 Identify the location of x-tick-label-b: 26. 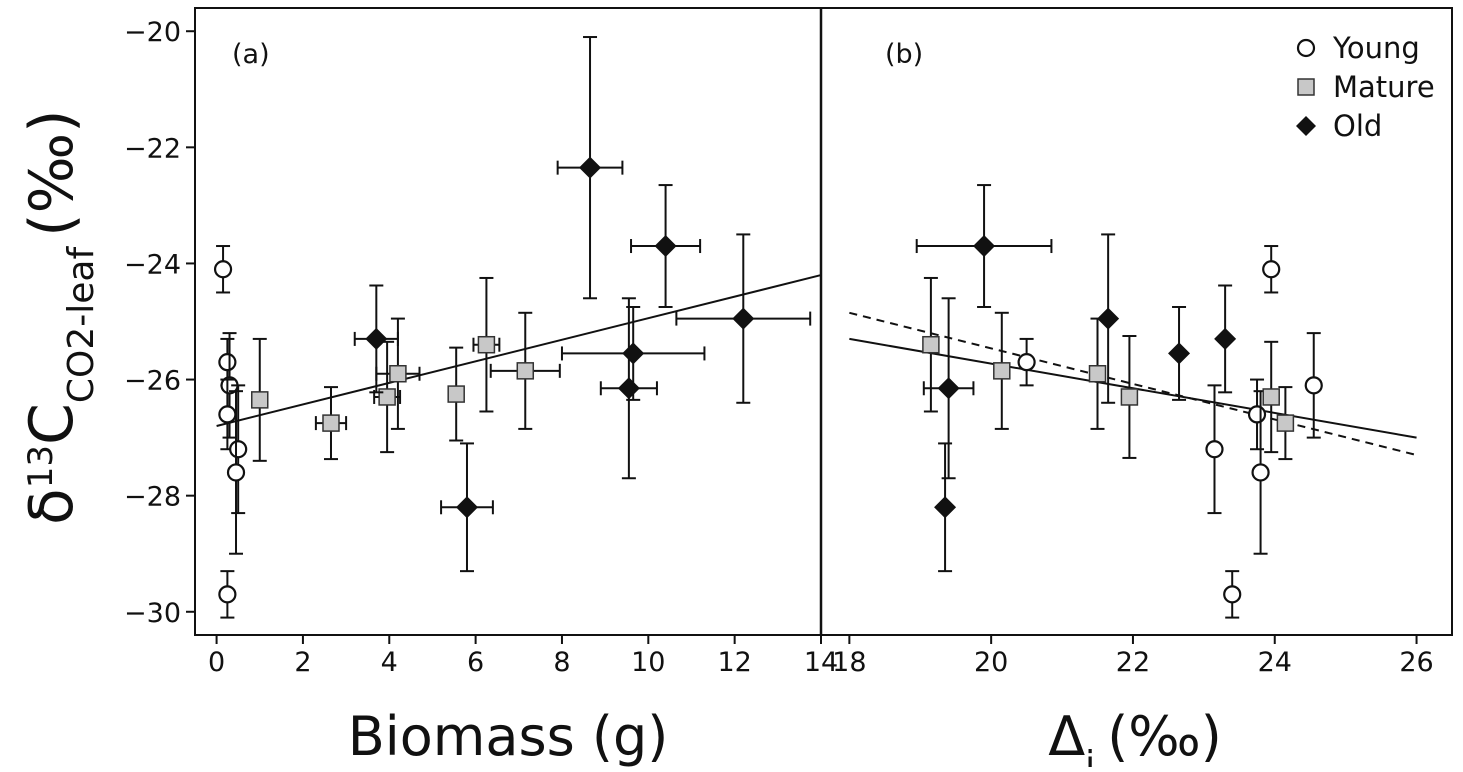
(1416, 662).